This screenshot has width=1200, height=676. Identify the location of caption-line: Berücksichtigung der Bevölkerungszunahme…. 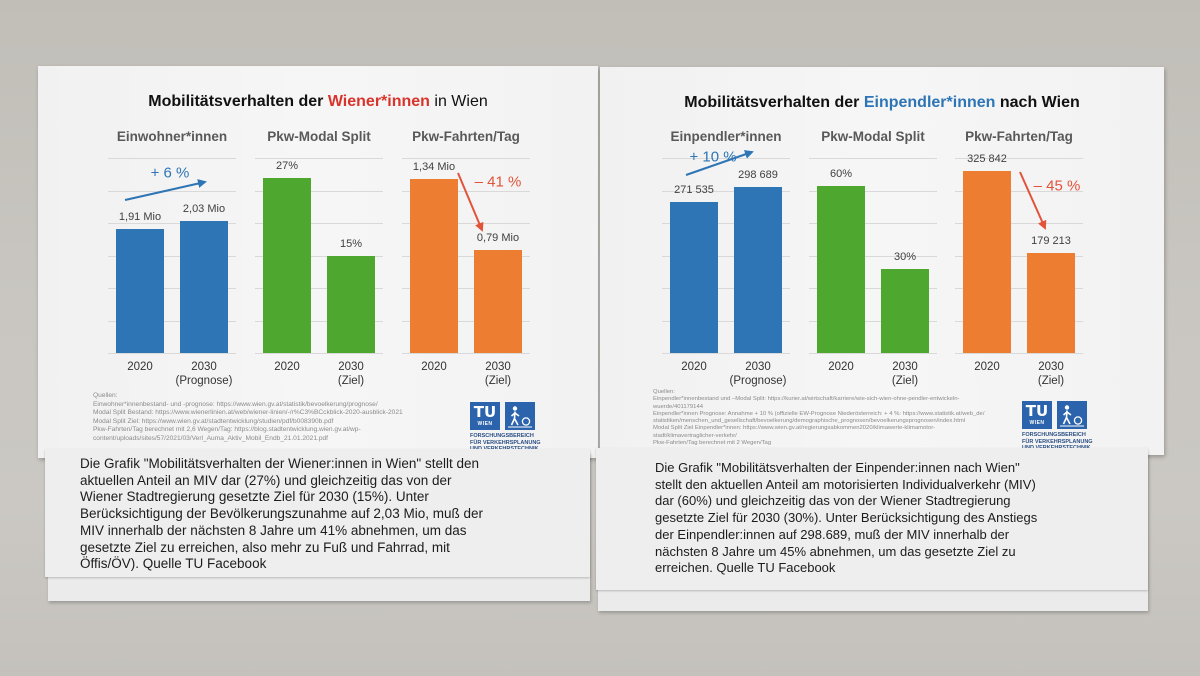
(281, 514).